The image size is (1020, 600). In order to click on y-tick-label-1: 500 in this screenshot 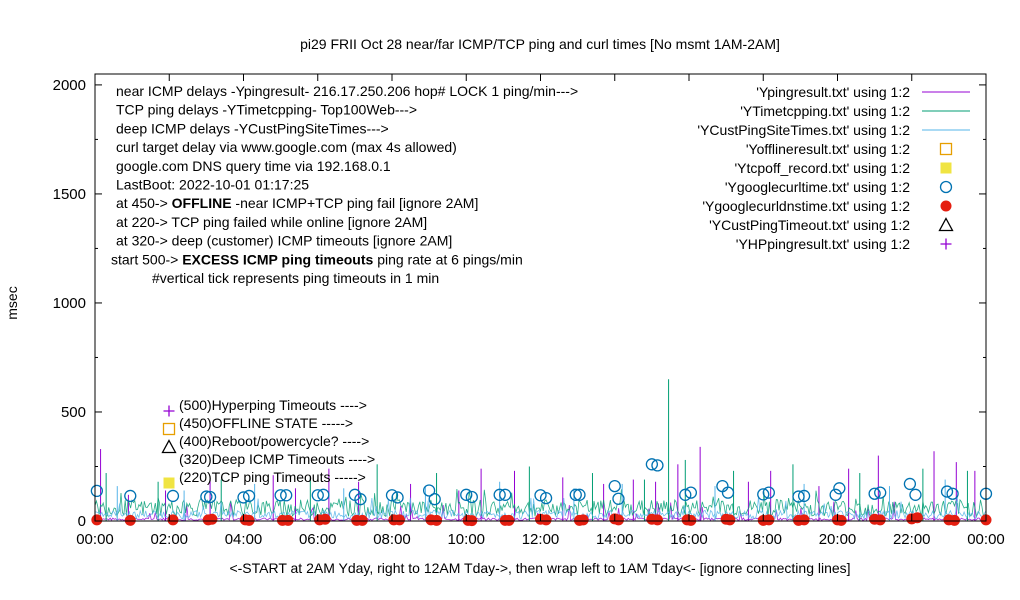, I will do `click(73, 412)`.